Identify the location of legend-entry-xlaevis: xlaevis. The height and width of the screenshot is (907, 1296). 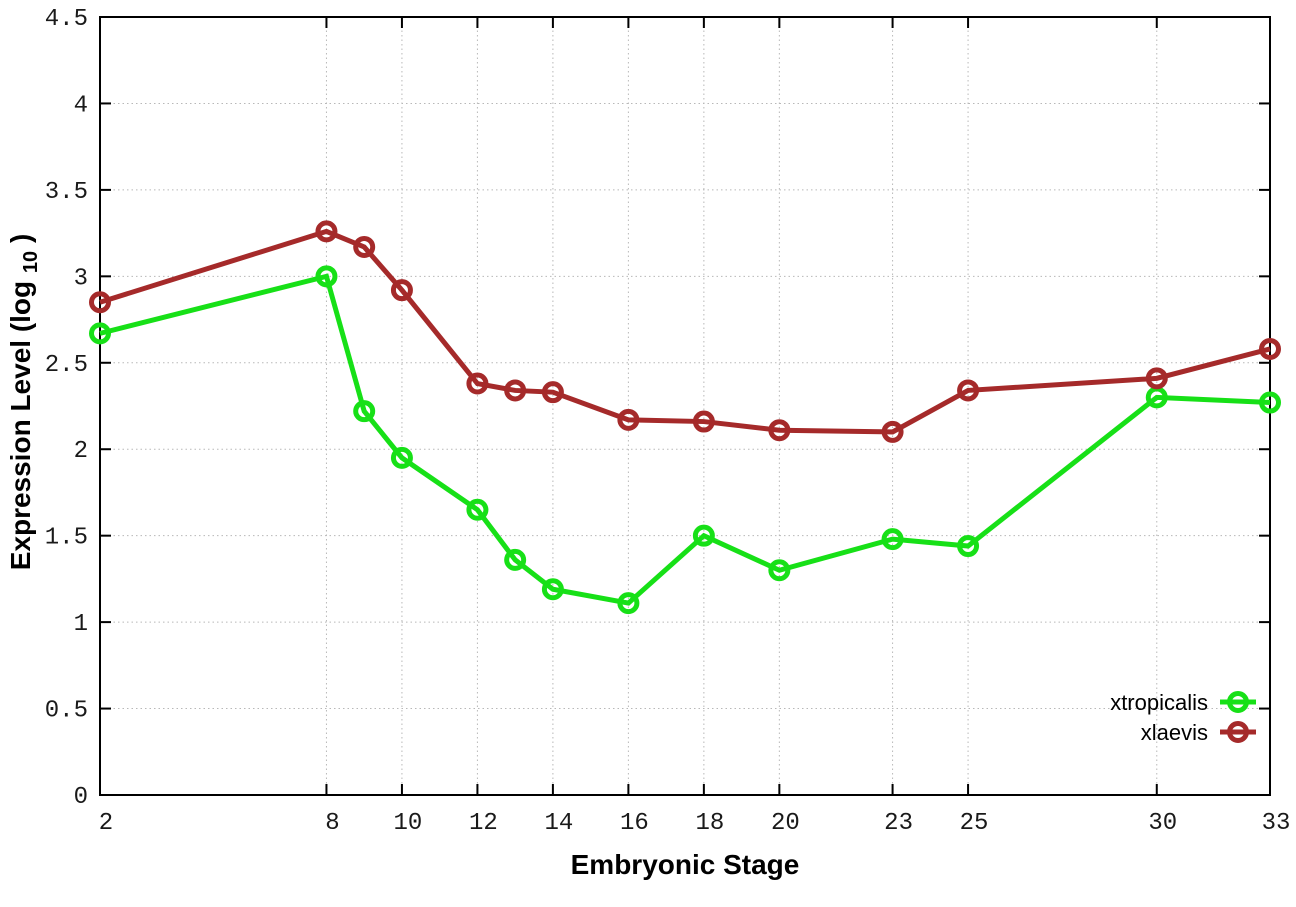
(1198, 732).